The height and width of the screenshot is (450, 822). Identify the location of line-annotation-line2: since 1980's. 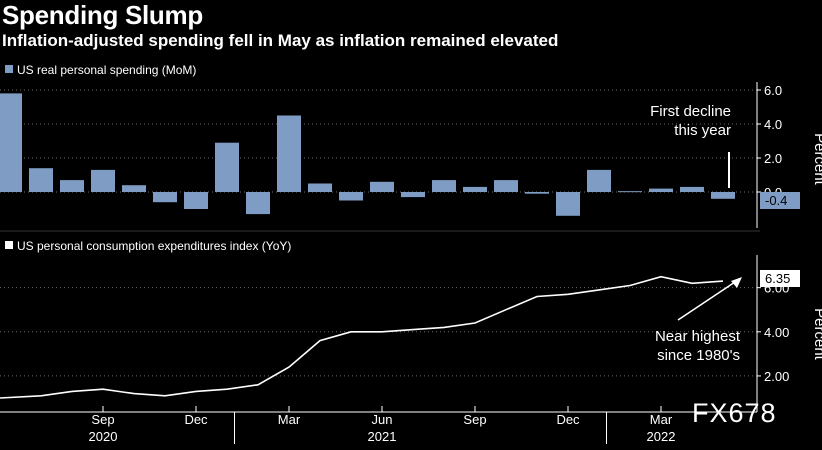
(698, 355).